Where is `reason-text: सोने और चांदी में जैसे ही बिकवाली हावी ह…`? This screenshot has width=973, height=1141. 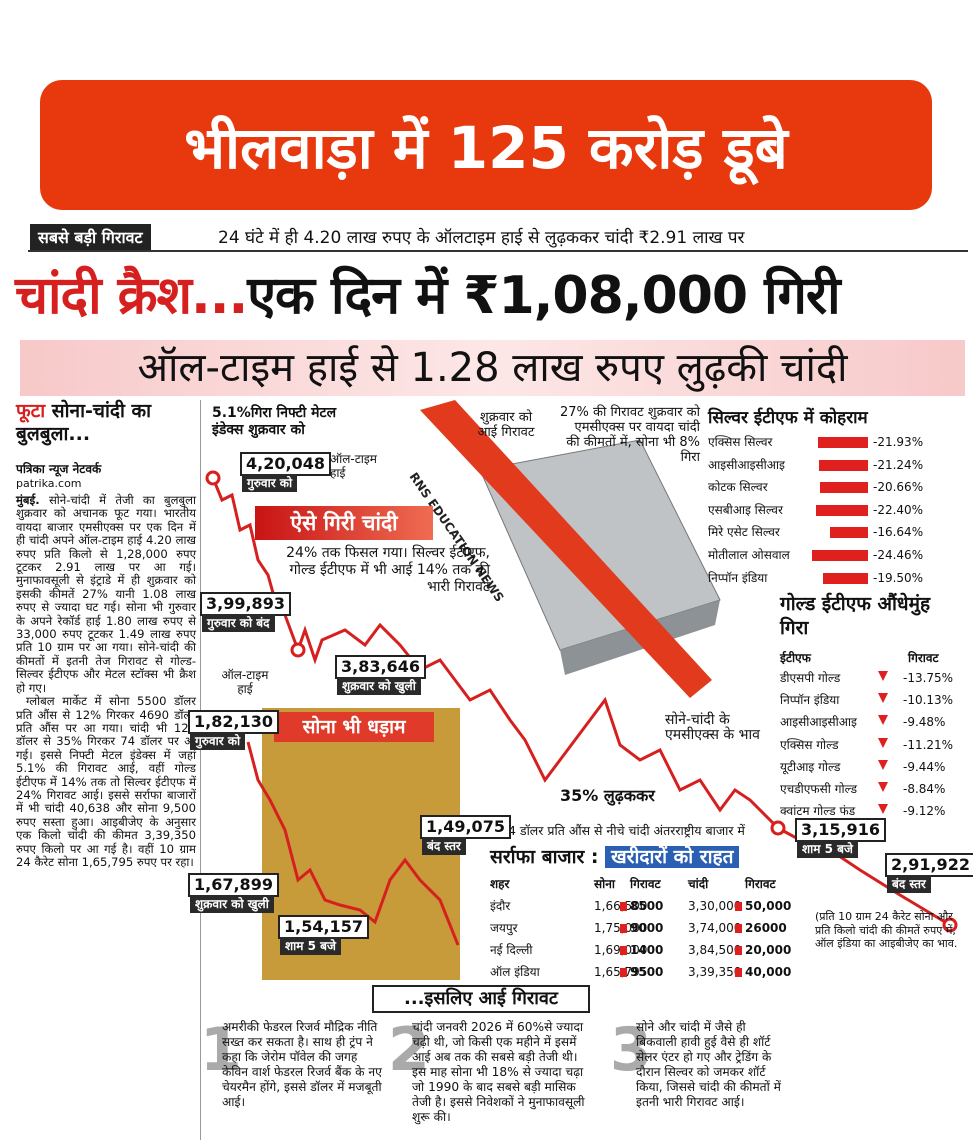 reason-text: सोने और चांदी में जैसे ही बिकवाली हावी ह… is located at coordinates (708, 1064).